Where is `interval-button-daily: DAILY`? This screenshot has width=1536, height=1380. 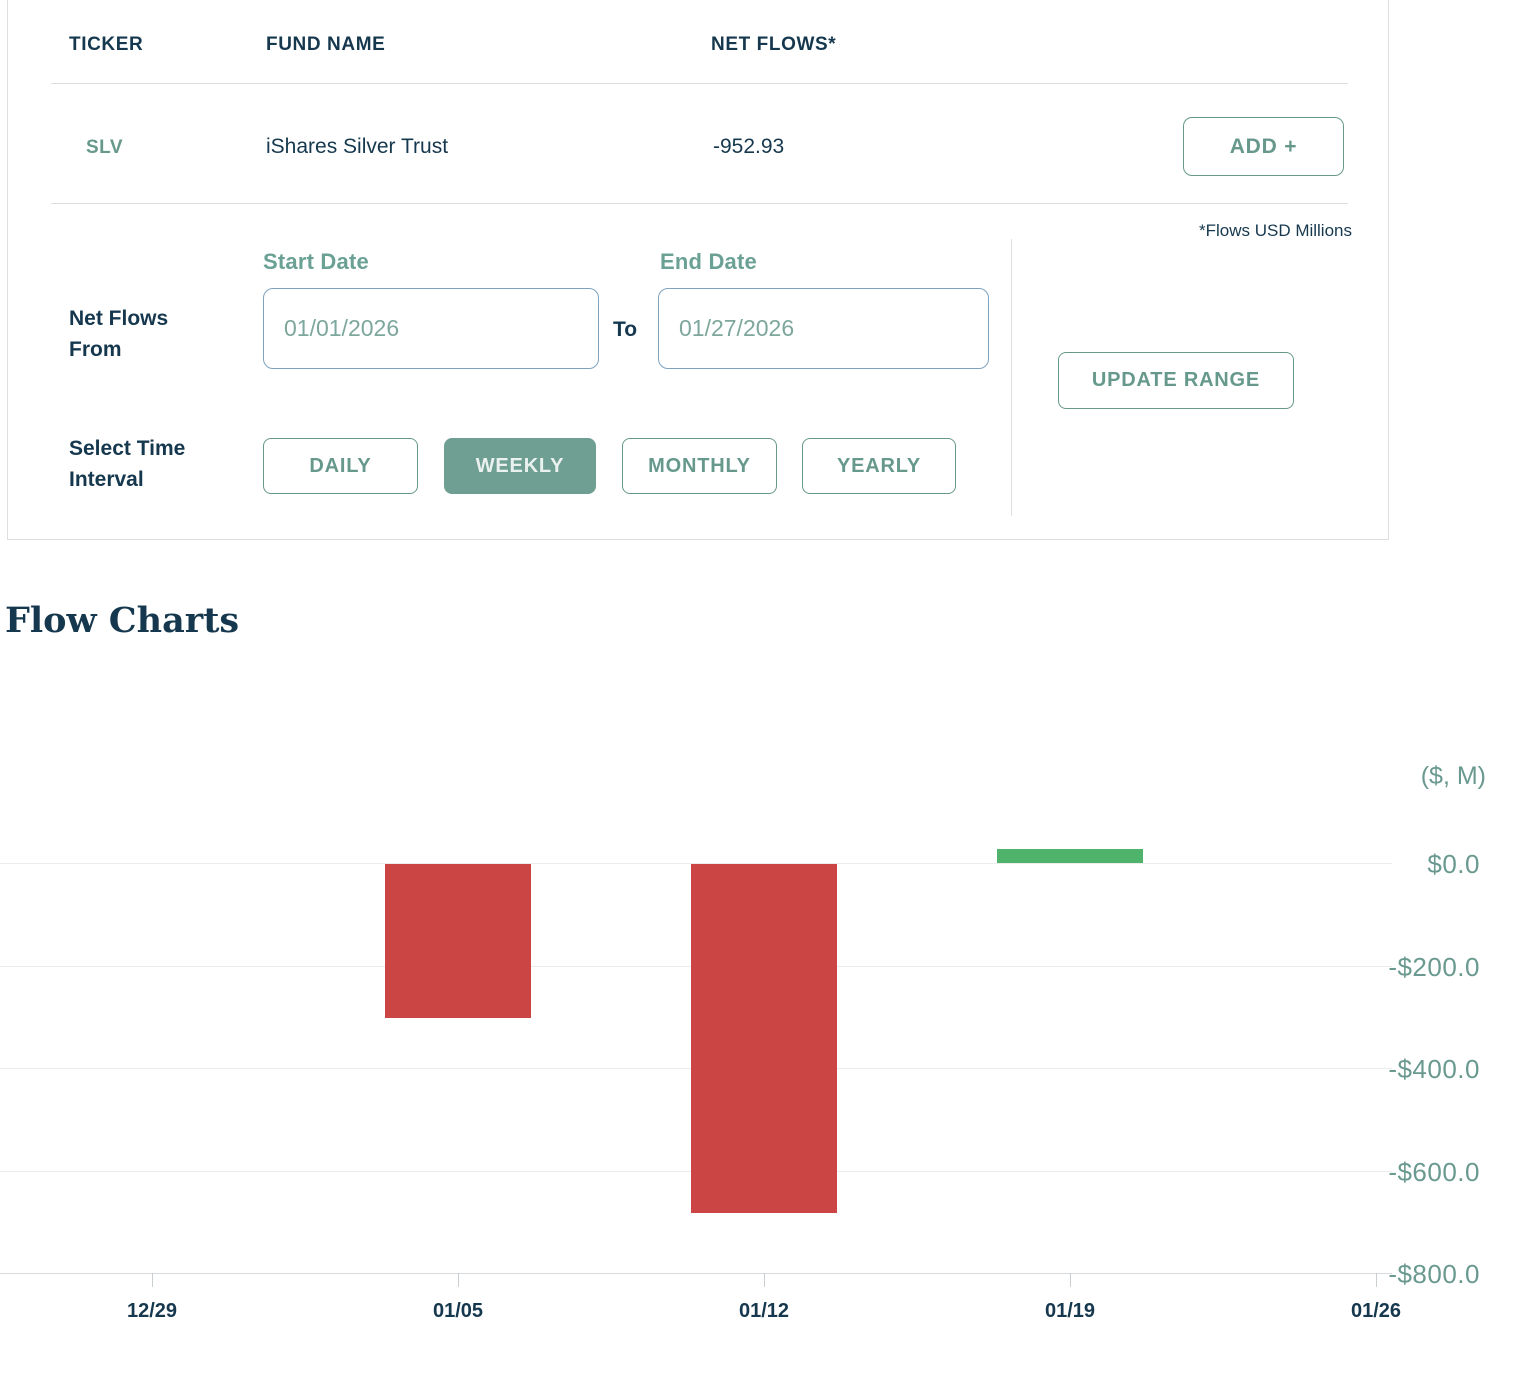
interval-button-daily: DAILY is located at coordinates (340, 466).